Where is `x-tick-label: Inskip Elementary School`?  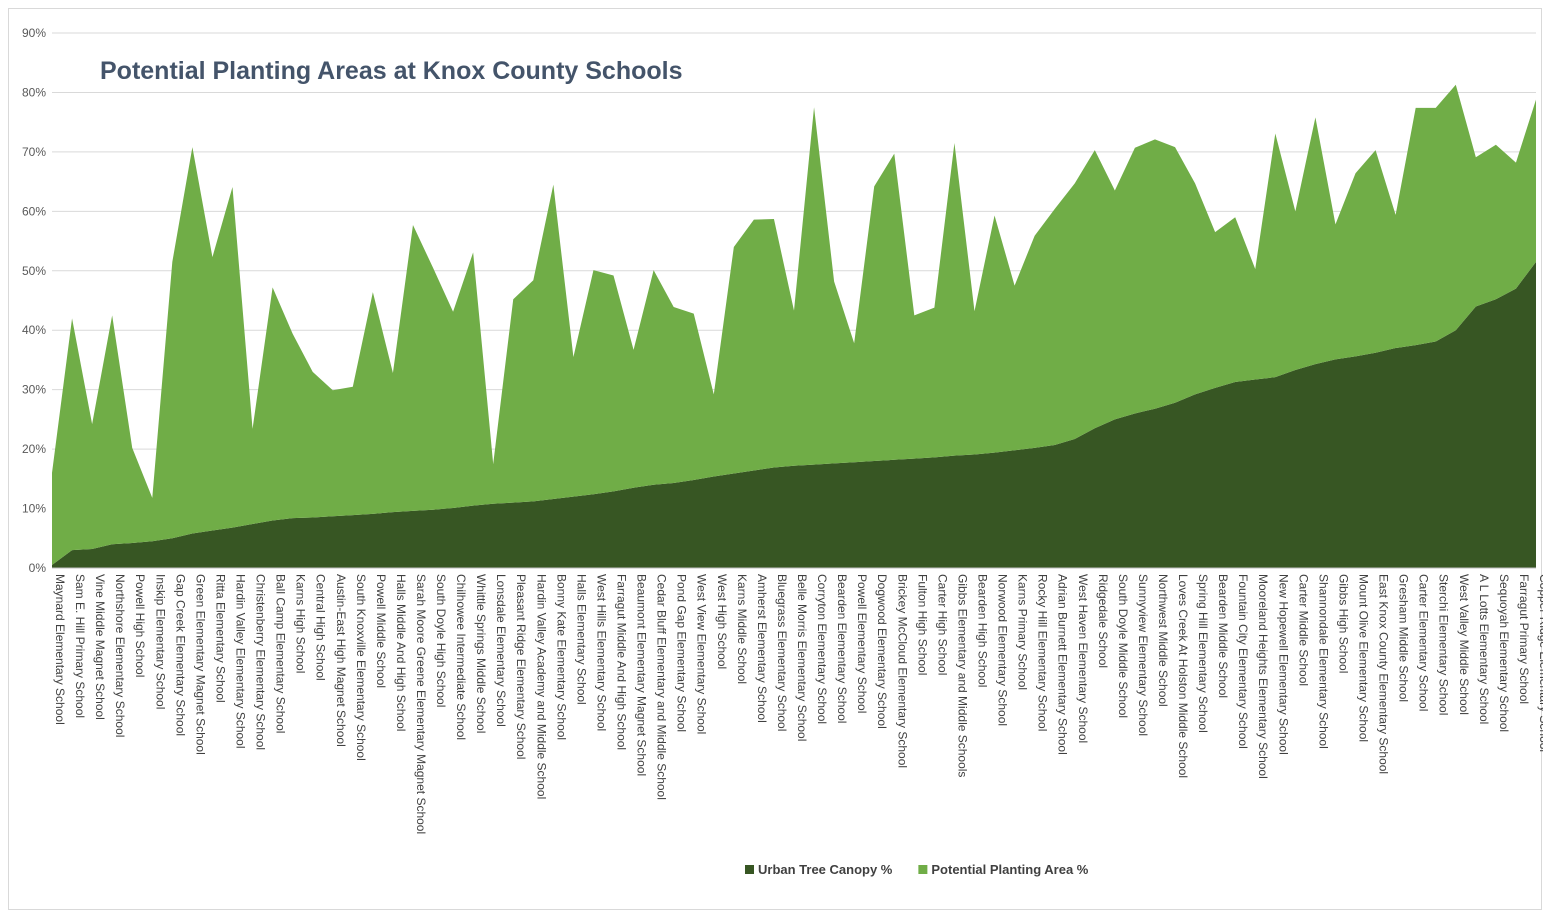 x-tick-label: Inskip Elementary School is located at coordinates (160, 641).